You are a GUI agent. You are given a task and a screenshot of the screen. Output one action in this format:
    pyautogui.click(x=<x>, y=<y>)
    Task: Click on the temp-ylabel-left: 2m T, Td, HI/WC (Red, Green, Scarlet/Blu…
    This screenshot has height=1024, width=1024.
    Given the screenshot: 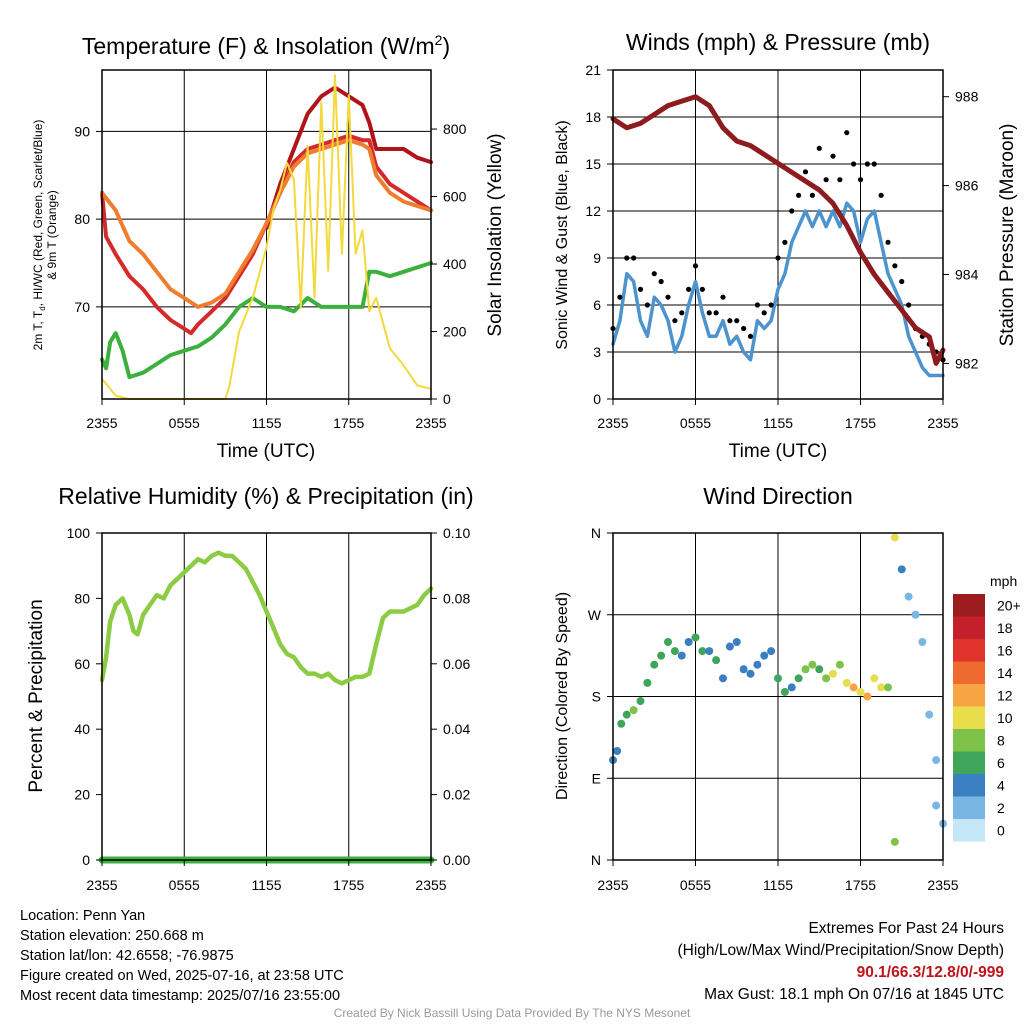 What is the action you would take?
    pyautogui.click(x=39, y=235)
    